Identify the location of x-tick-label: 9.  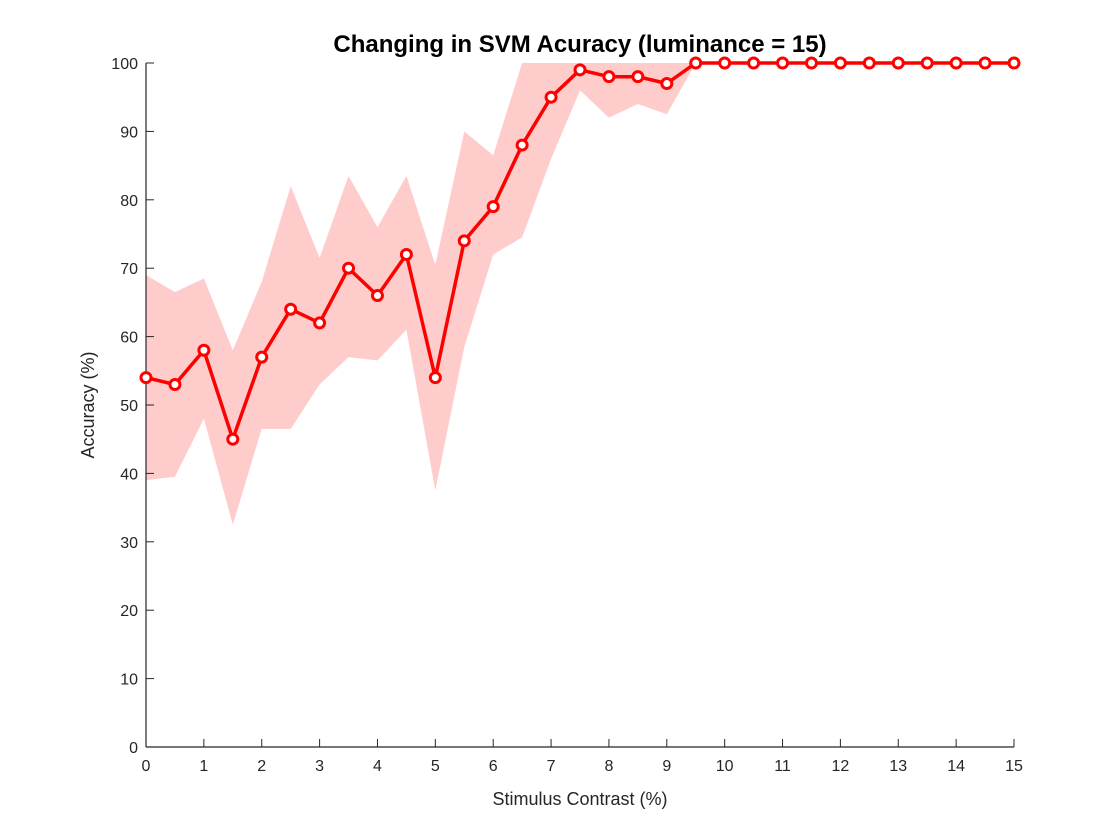
(666, 766).